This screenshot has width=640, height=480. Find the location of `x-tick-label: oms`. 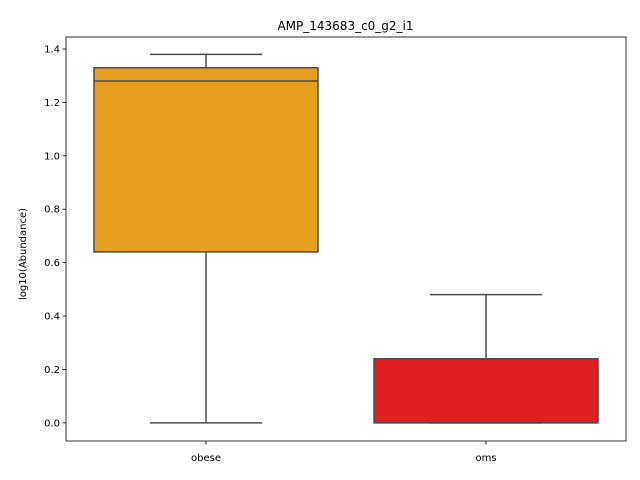

x-tick-label: oms is located at coordinates (485, 458).